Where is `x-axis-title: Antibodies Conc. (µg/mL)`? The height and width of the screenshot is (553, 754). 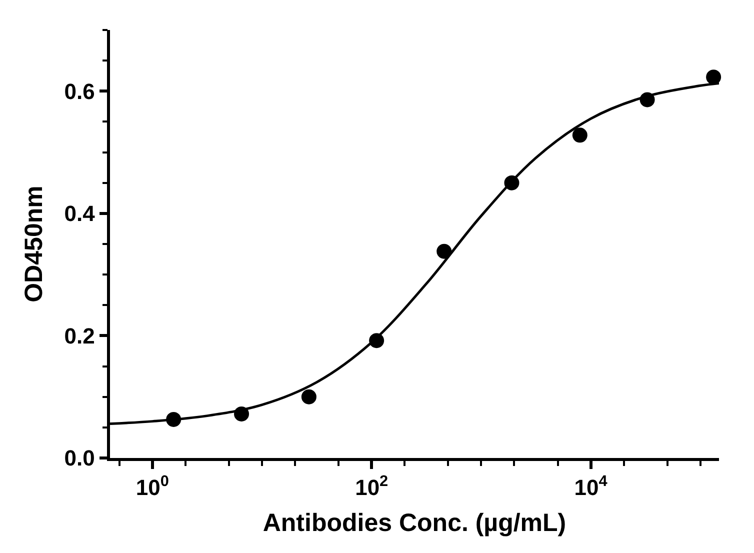 x-axis-title: Antibodies Conc. (µg/mL) is located at coordinates (414, 523).